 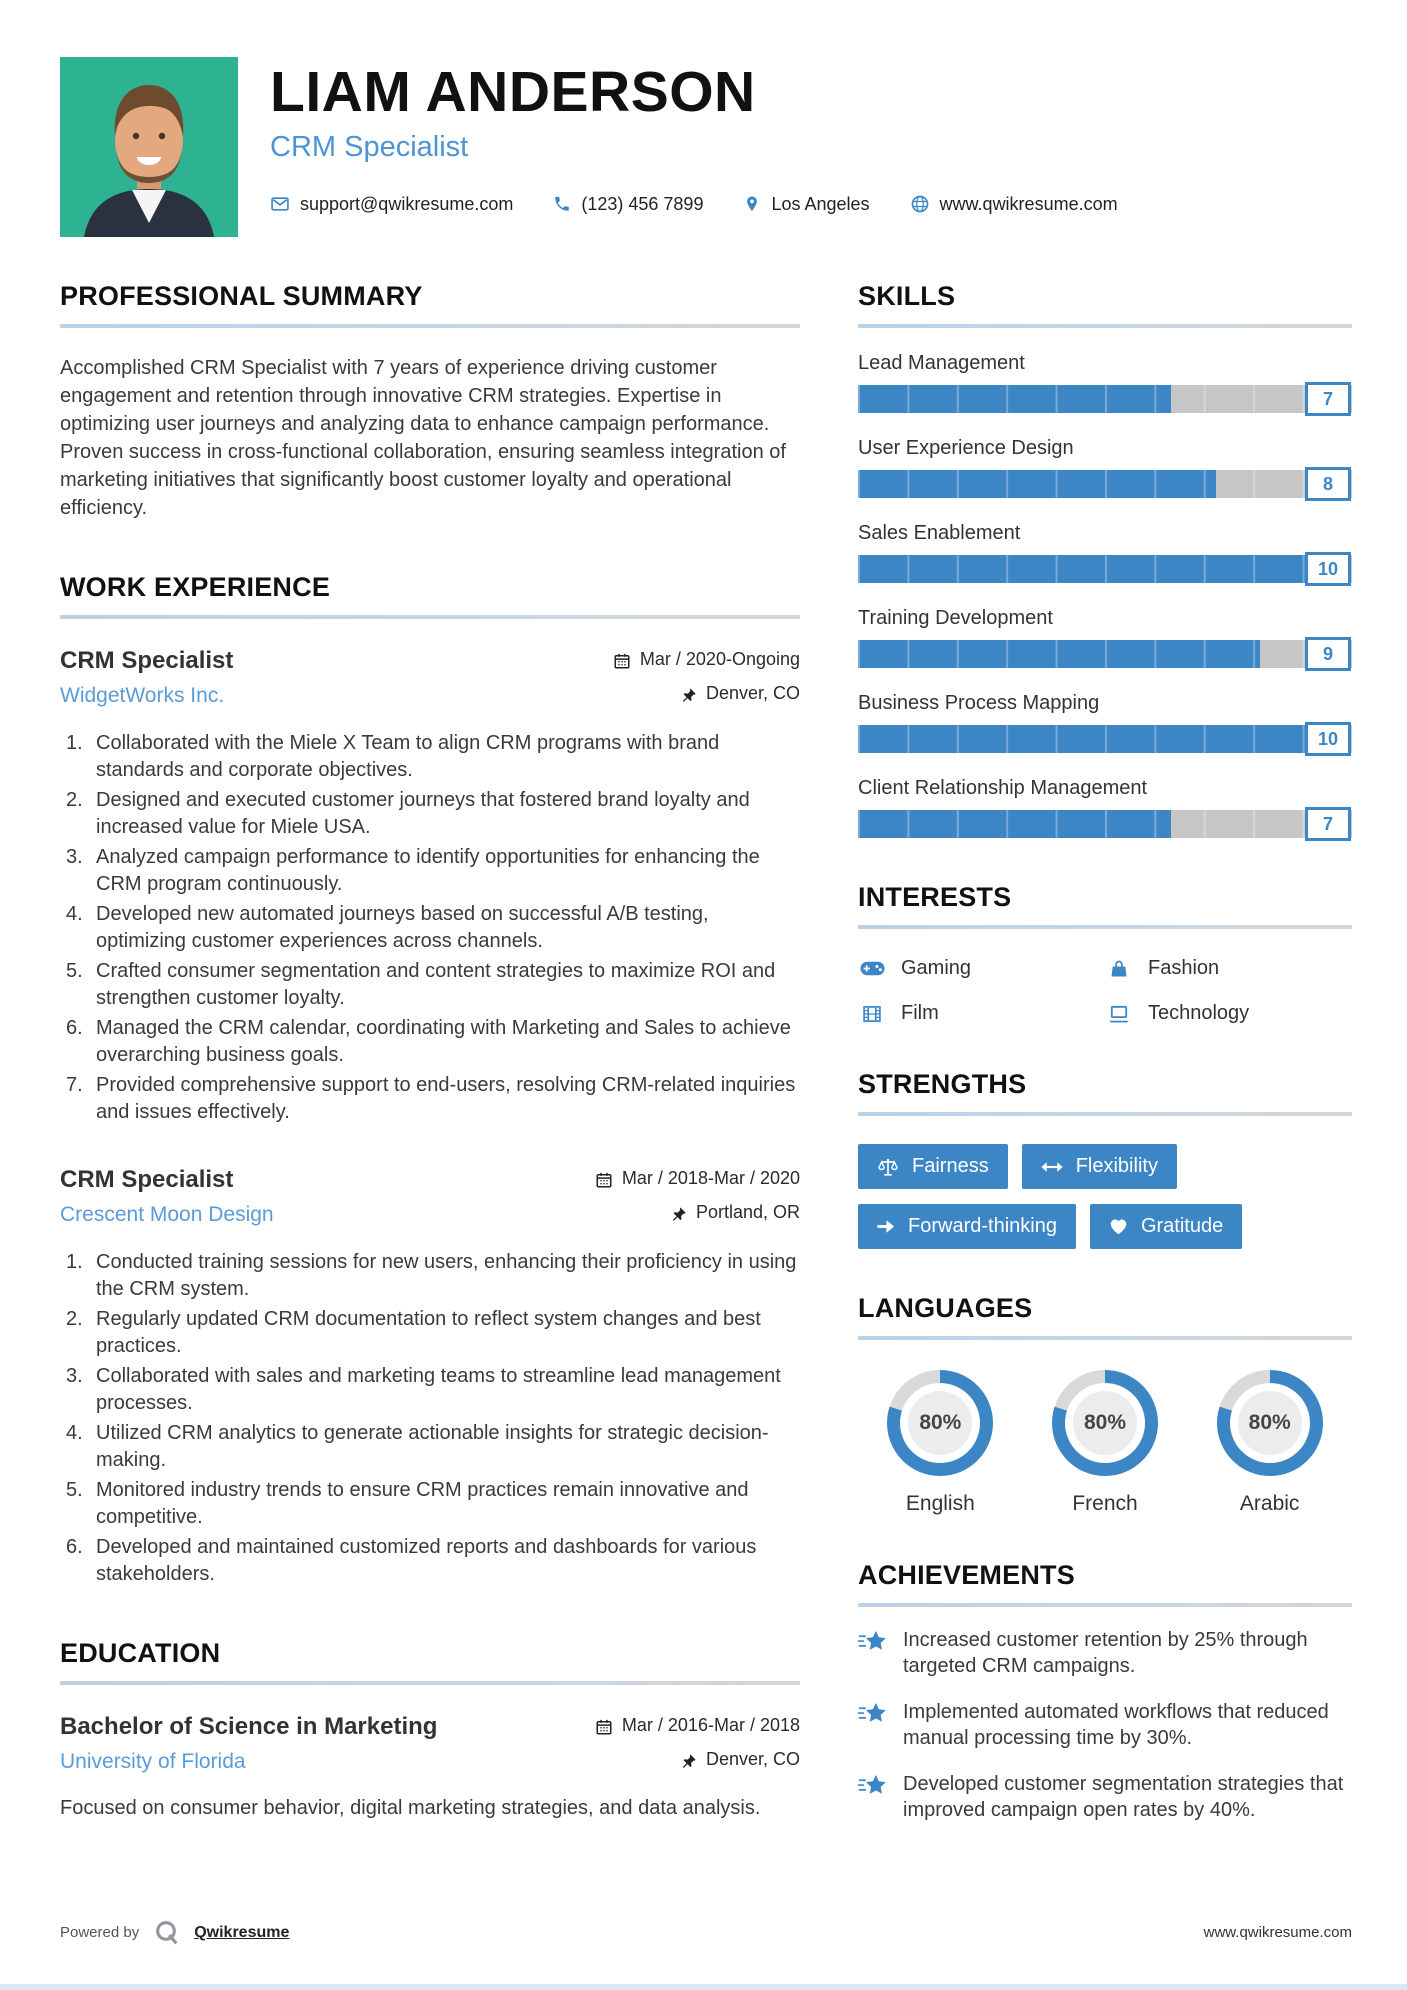 I want to click on company-link: Crescent Moon Design, so click(x=167, y=1214).